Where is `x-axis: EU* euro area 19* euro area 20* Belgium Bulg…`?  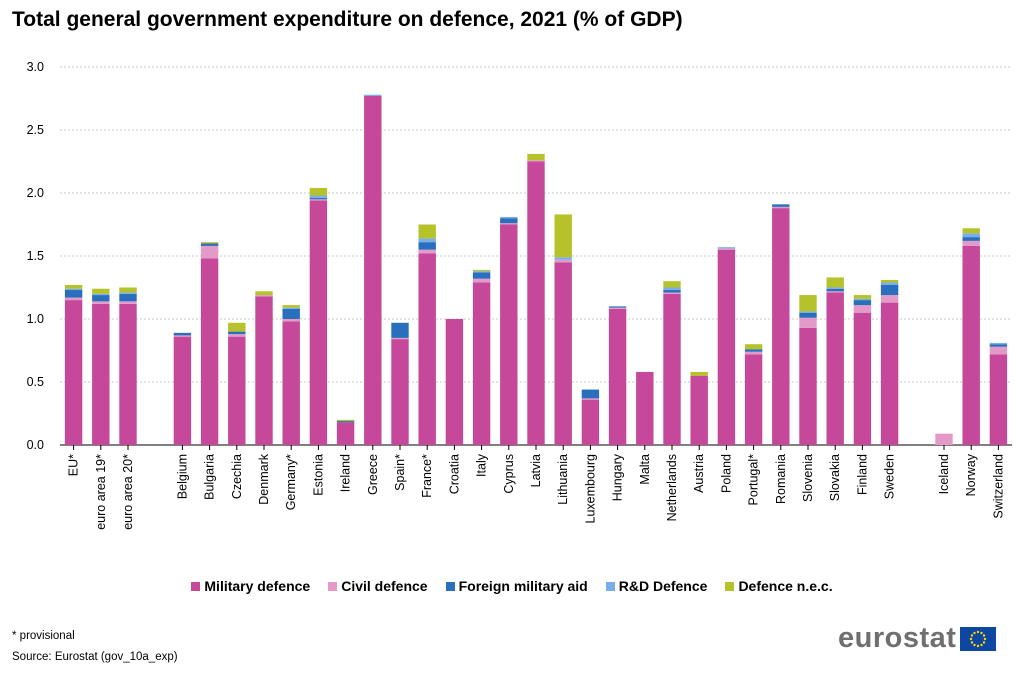
x-axis: EU* euro area 19* euro area 20* Belgium Bulg… is located at coordinates (536, 487).